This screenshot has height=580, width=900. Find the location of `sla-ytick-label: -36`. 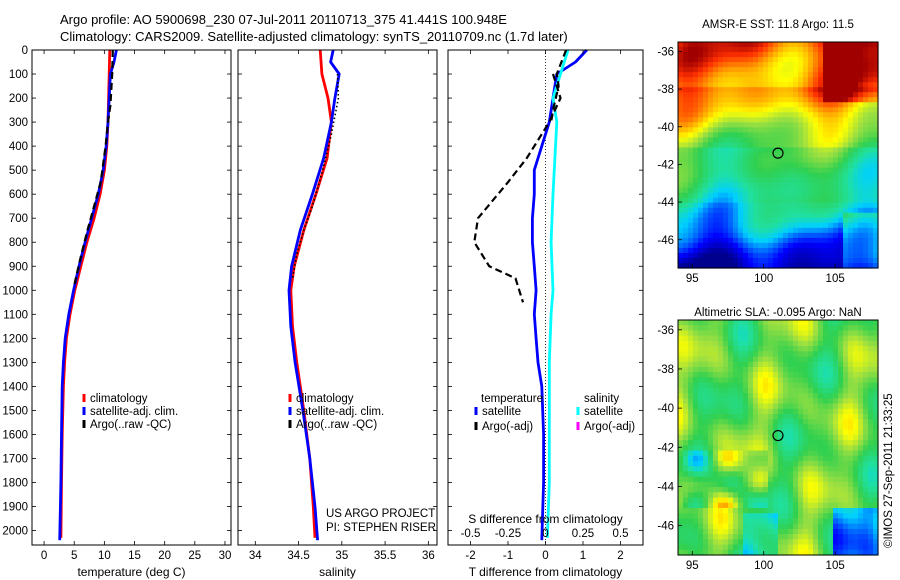

sla-ytick-label: -36 is located at coordinates (665, 331).